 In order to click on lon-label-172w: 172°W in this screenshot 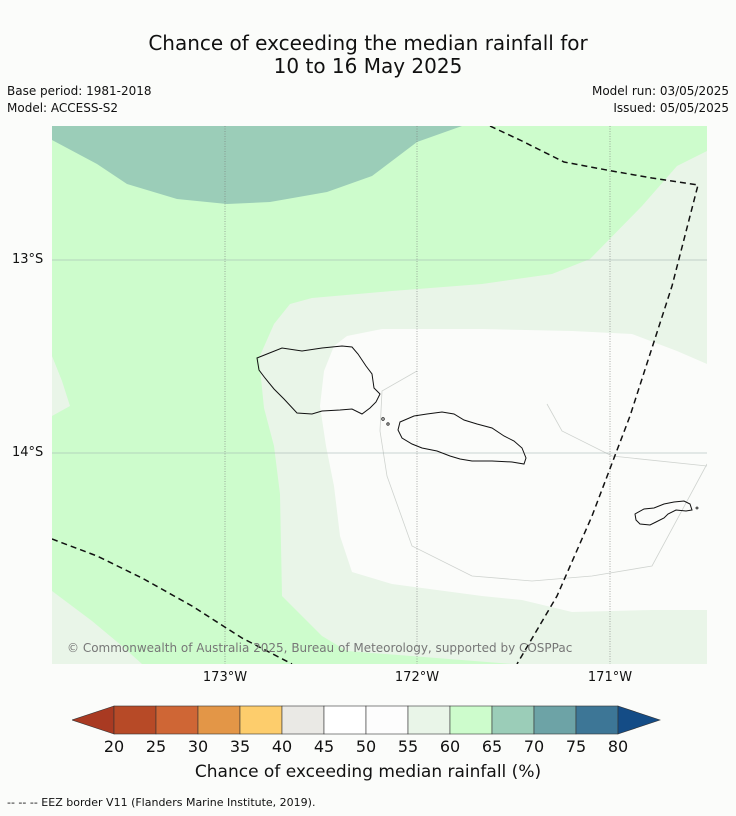, I will do `click(417, 677)`.